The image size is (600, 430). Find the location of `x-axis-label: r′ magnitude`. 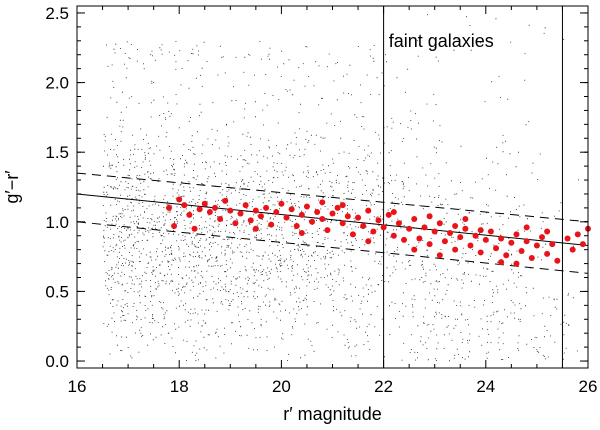

x-axis-label: r′ magnitude is located at coordinates (332, 414).